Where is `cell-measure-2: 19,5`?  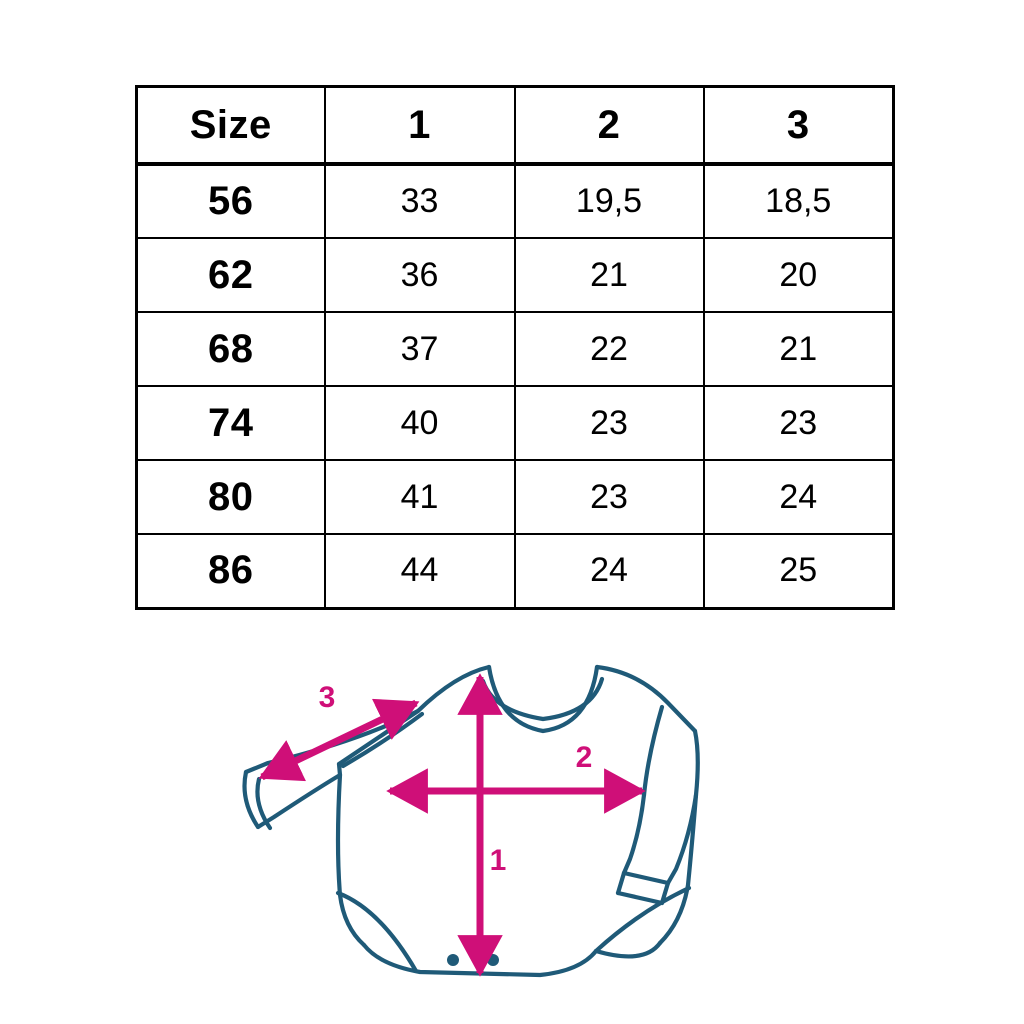 cell-measure-2: 19,5 is located at coordinates (609, 201).